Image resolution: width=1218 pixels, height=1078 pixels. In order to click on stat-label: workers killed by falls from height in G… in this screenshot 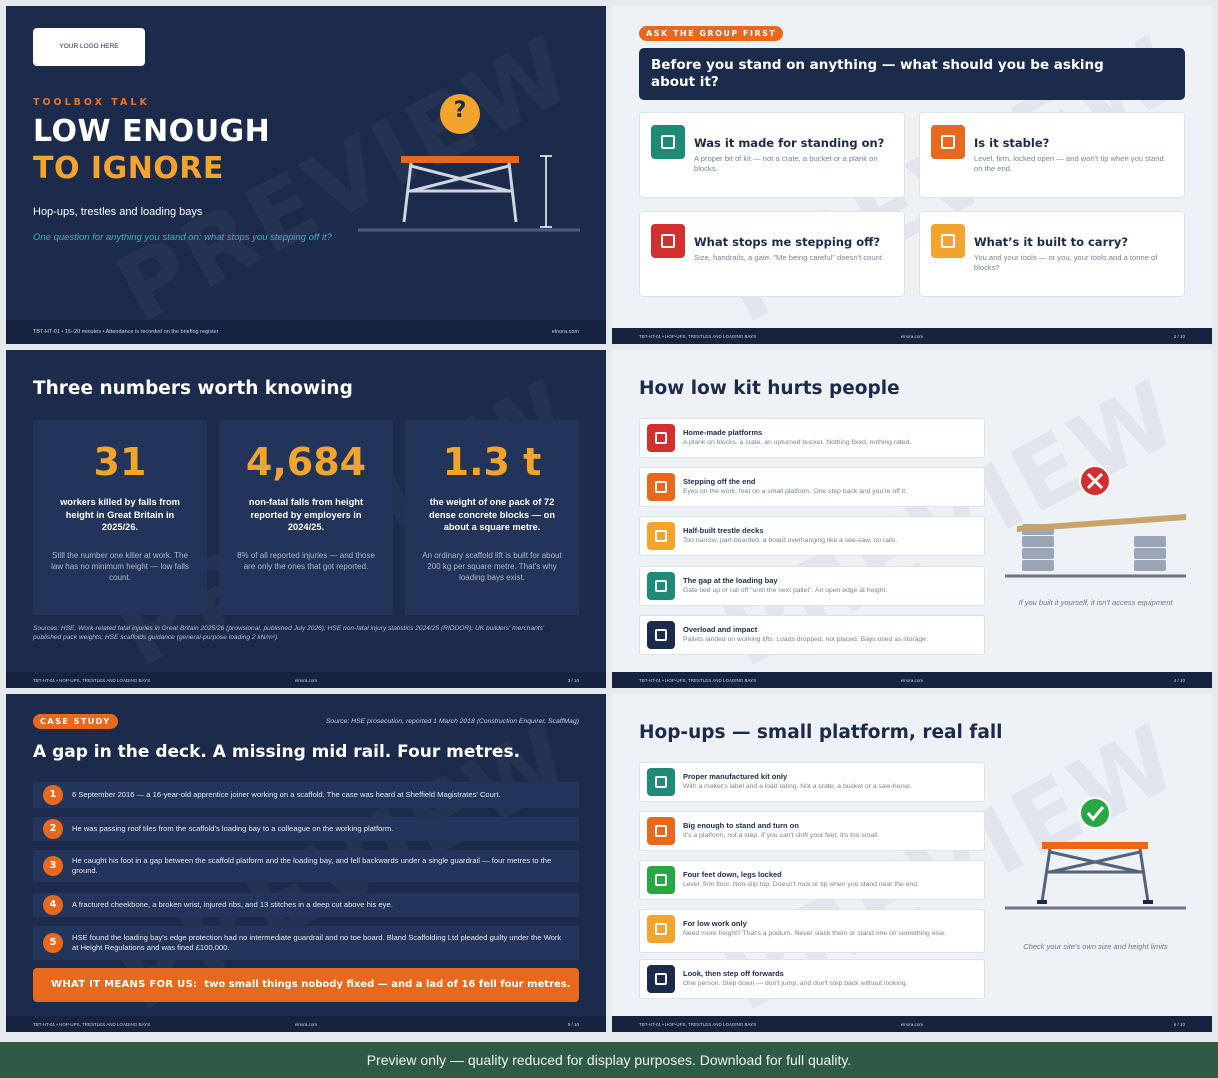, I will do `click(120, 515)`.